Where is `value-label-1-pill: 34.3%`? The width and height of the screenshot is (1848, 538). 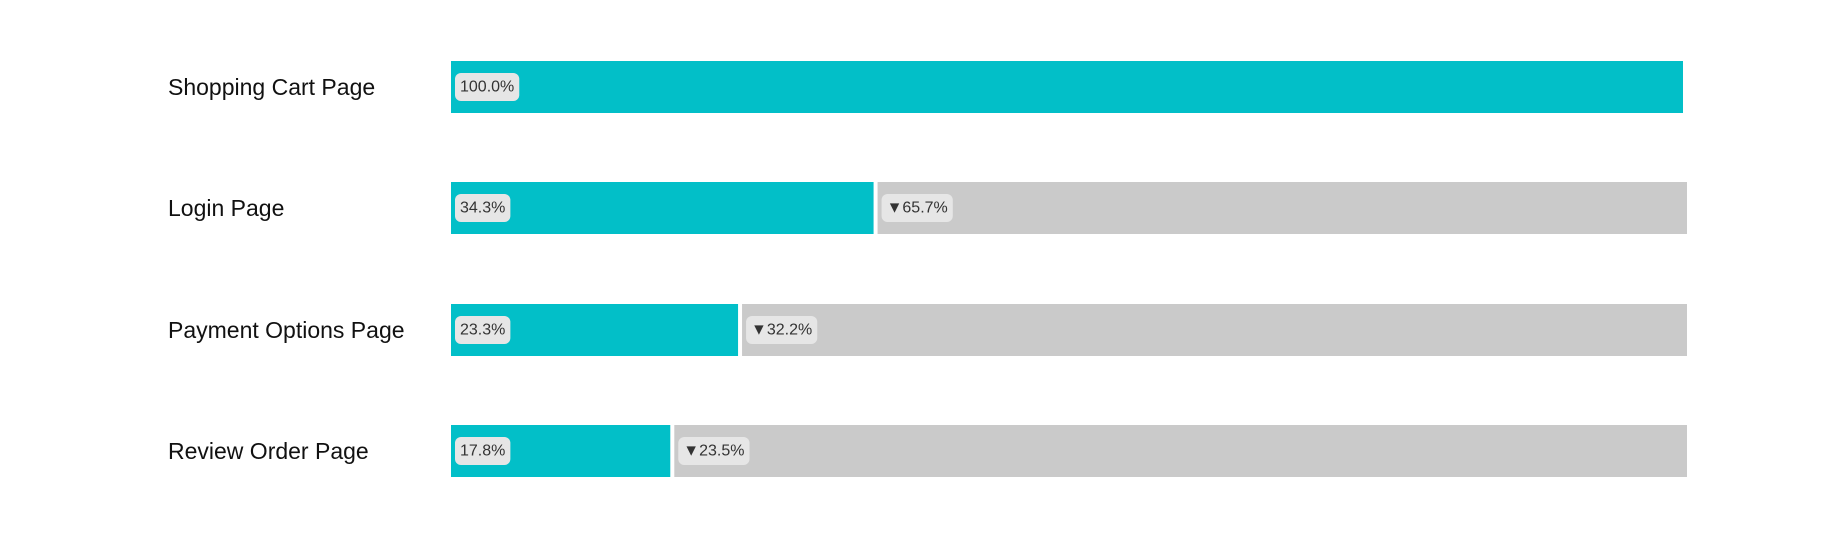
value-label-1-pill: 34.3% is located at coordinates (483, 208).